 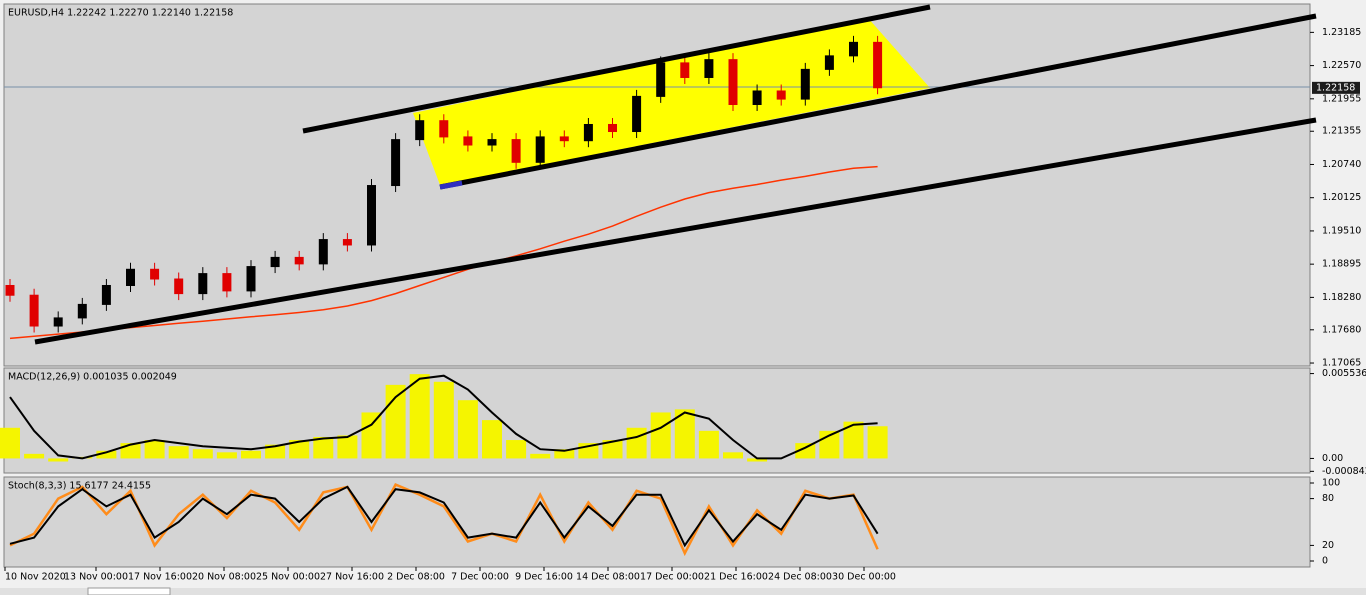 I want to click on y-tick-label: 1.21955, so click(x=1341, y=98).